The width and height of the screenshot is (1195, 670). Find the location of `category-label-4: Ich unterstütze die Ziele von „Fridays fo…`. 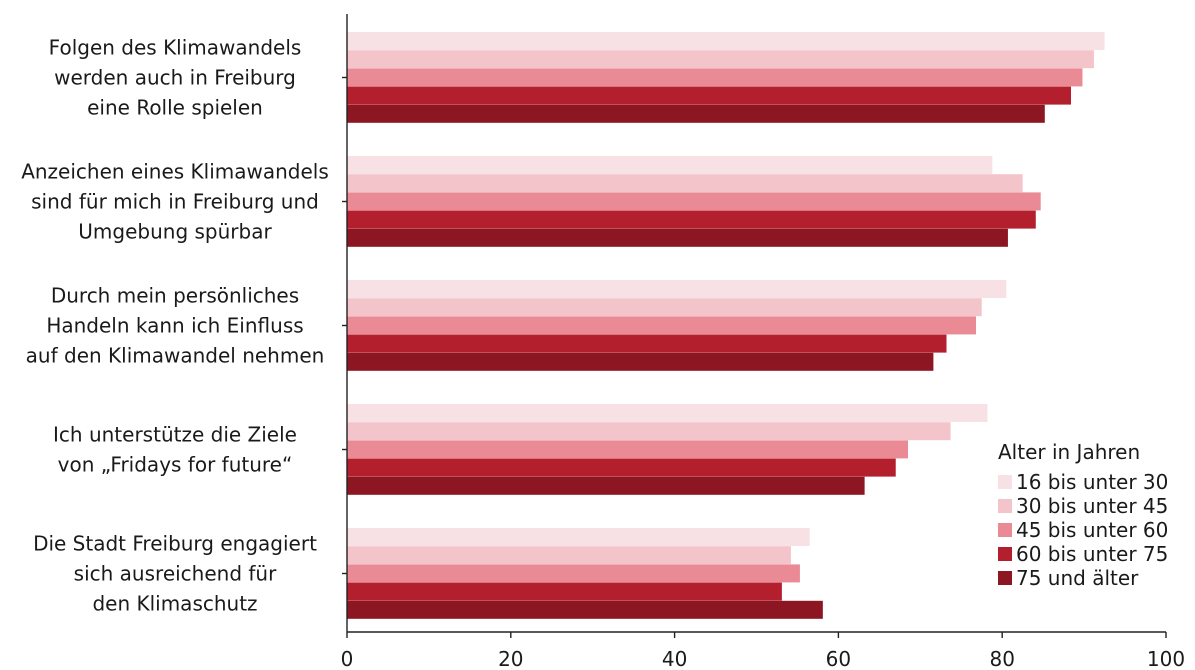

category-label-4: Ich unterstütze die Ziele von „Fridays fo… is located at coordinates (175, 450).